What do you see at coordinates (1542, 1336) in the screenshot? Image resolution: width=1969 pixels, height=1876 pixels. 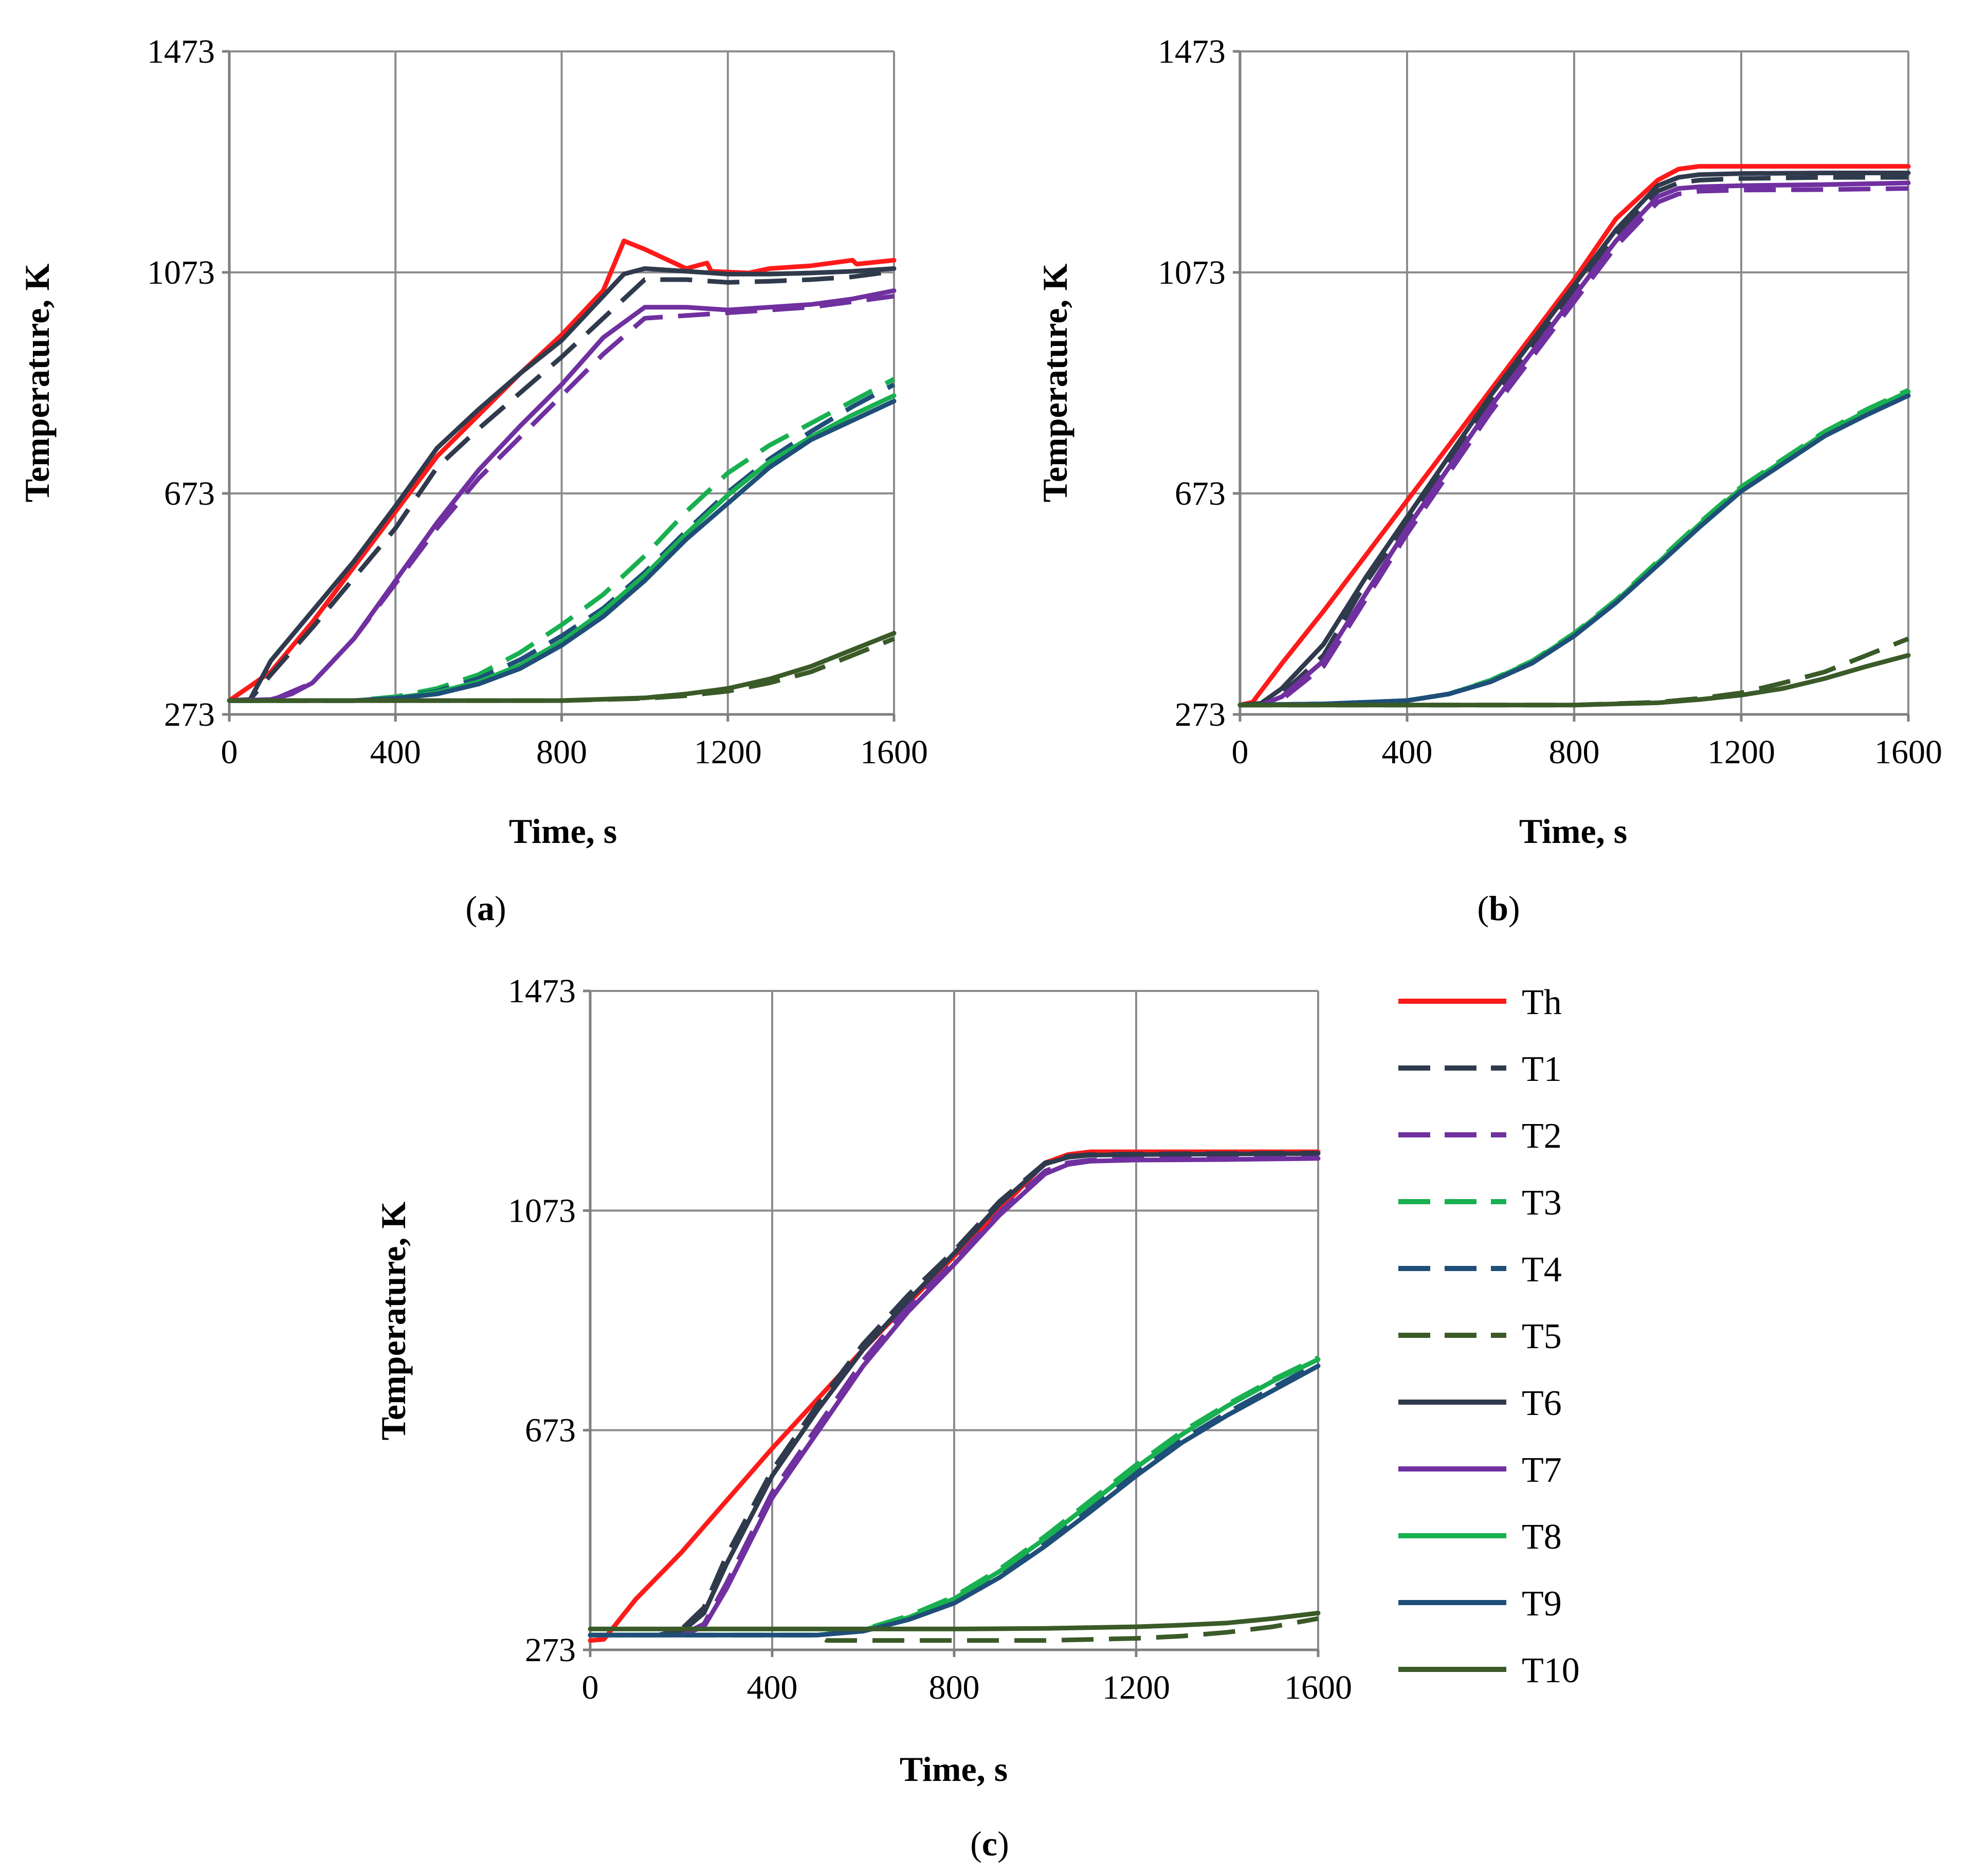 I see `legend-label-t5: T5` at bounding box center [1542, 1336].